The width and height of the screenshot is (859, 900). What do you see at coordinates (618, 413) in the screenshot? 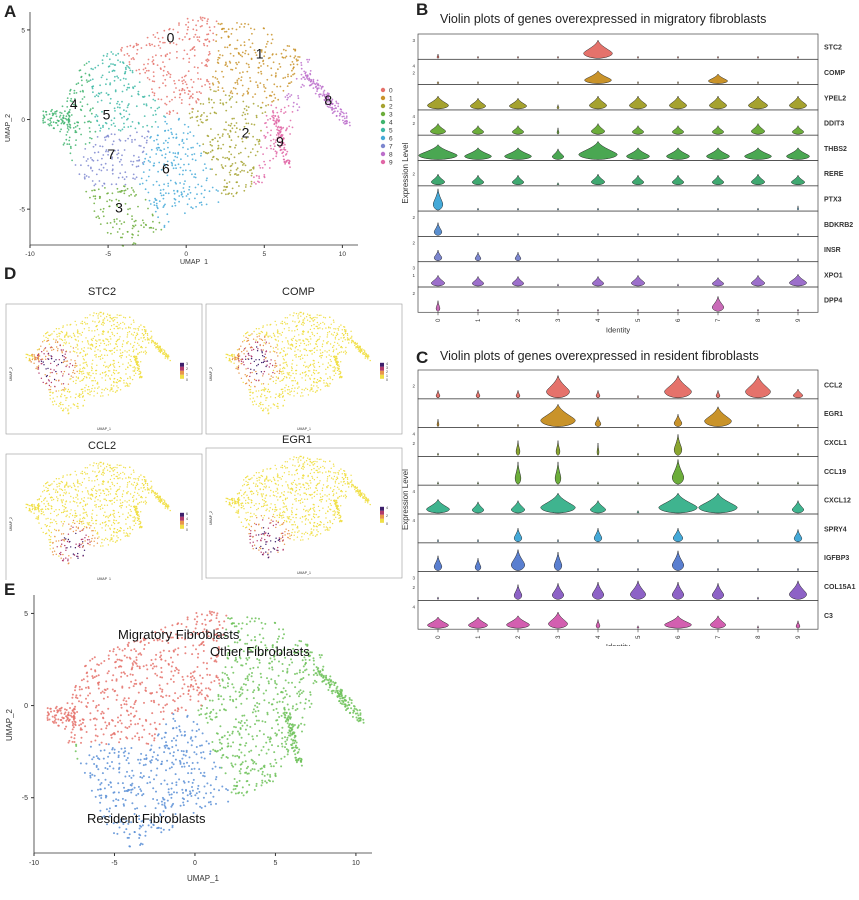
I see `violin-row-frame` at bounding box center [618, 413].